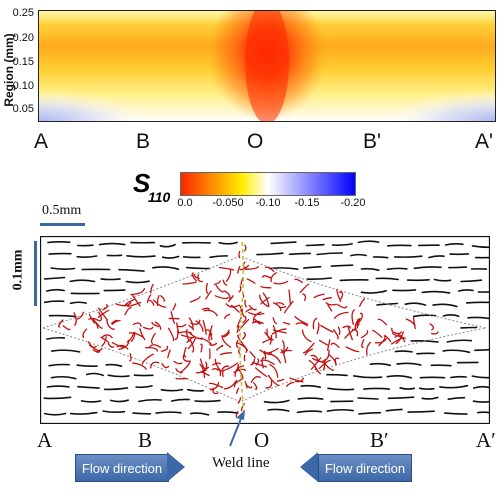 Image resolution: width=500 pixels, height=495 pixels. What do you see at coordinates (62, 210) in the screenshot?
I see `scale-bar-label: 0.5mm` at bounding box center [62, 210].